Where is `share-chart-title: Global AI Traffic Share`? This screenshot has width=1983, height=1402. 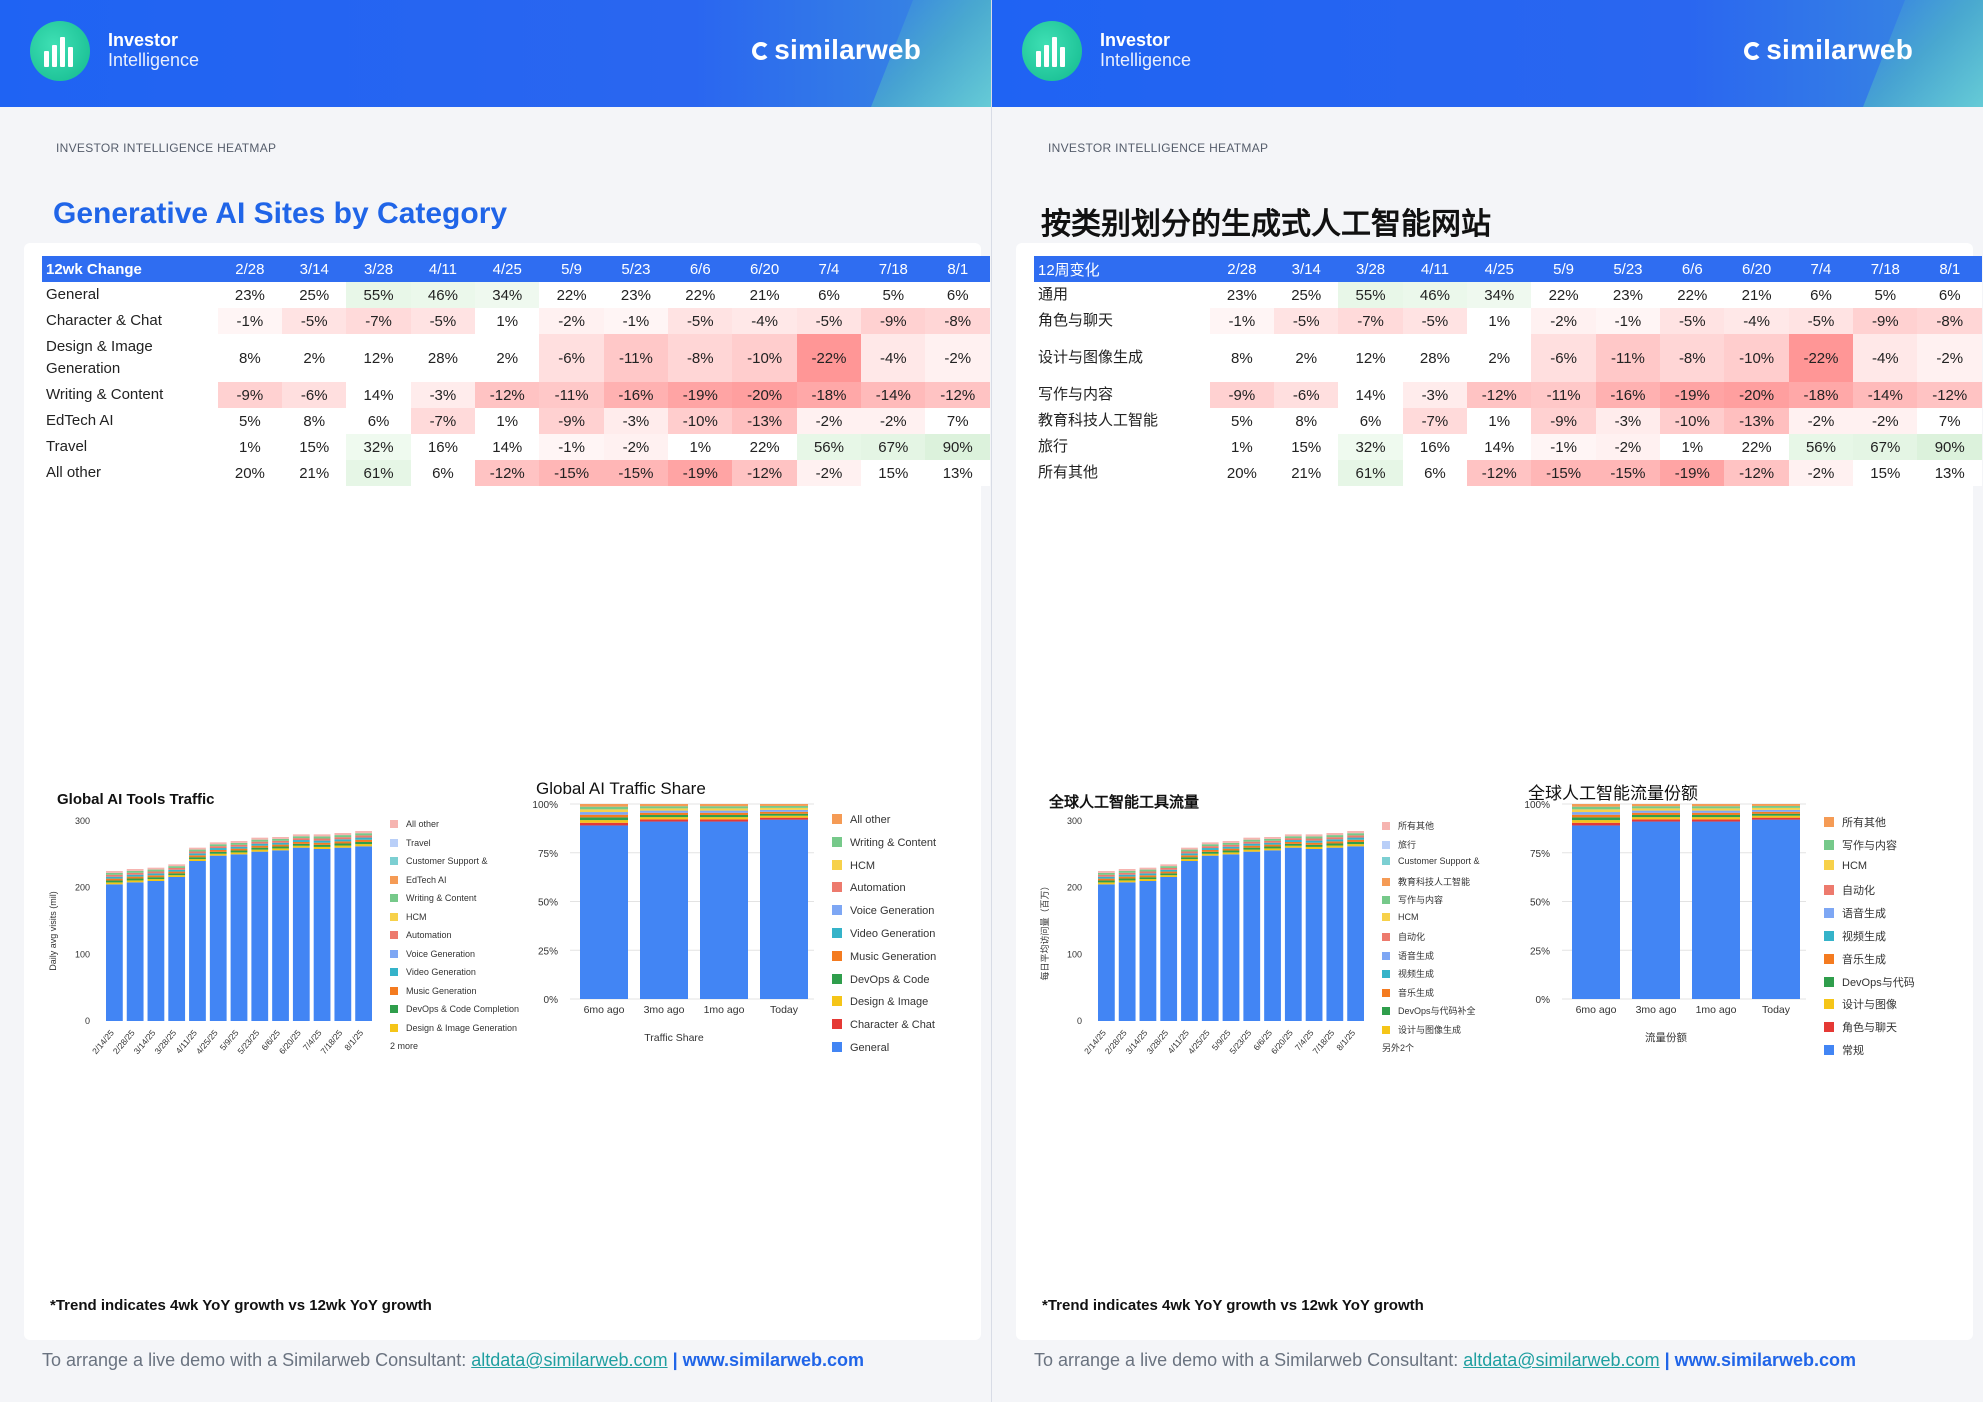
share-chart-title: Global AI Traffic Share is located at coordinates (621, 788).